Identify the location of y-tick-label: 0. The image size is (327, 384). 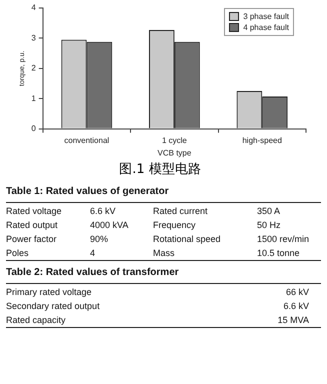
(33, 129).